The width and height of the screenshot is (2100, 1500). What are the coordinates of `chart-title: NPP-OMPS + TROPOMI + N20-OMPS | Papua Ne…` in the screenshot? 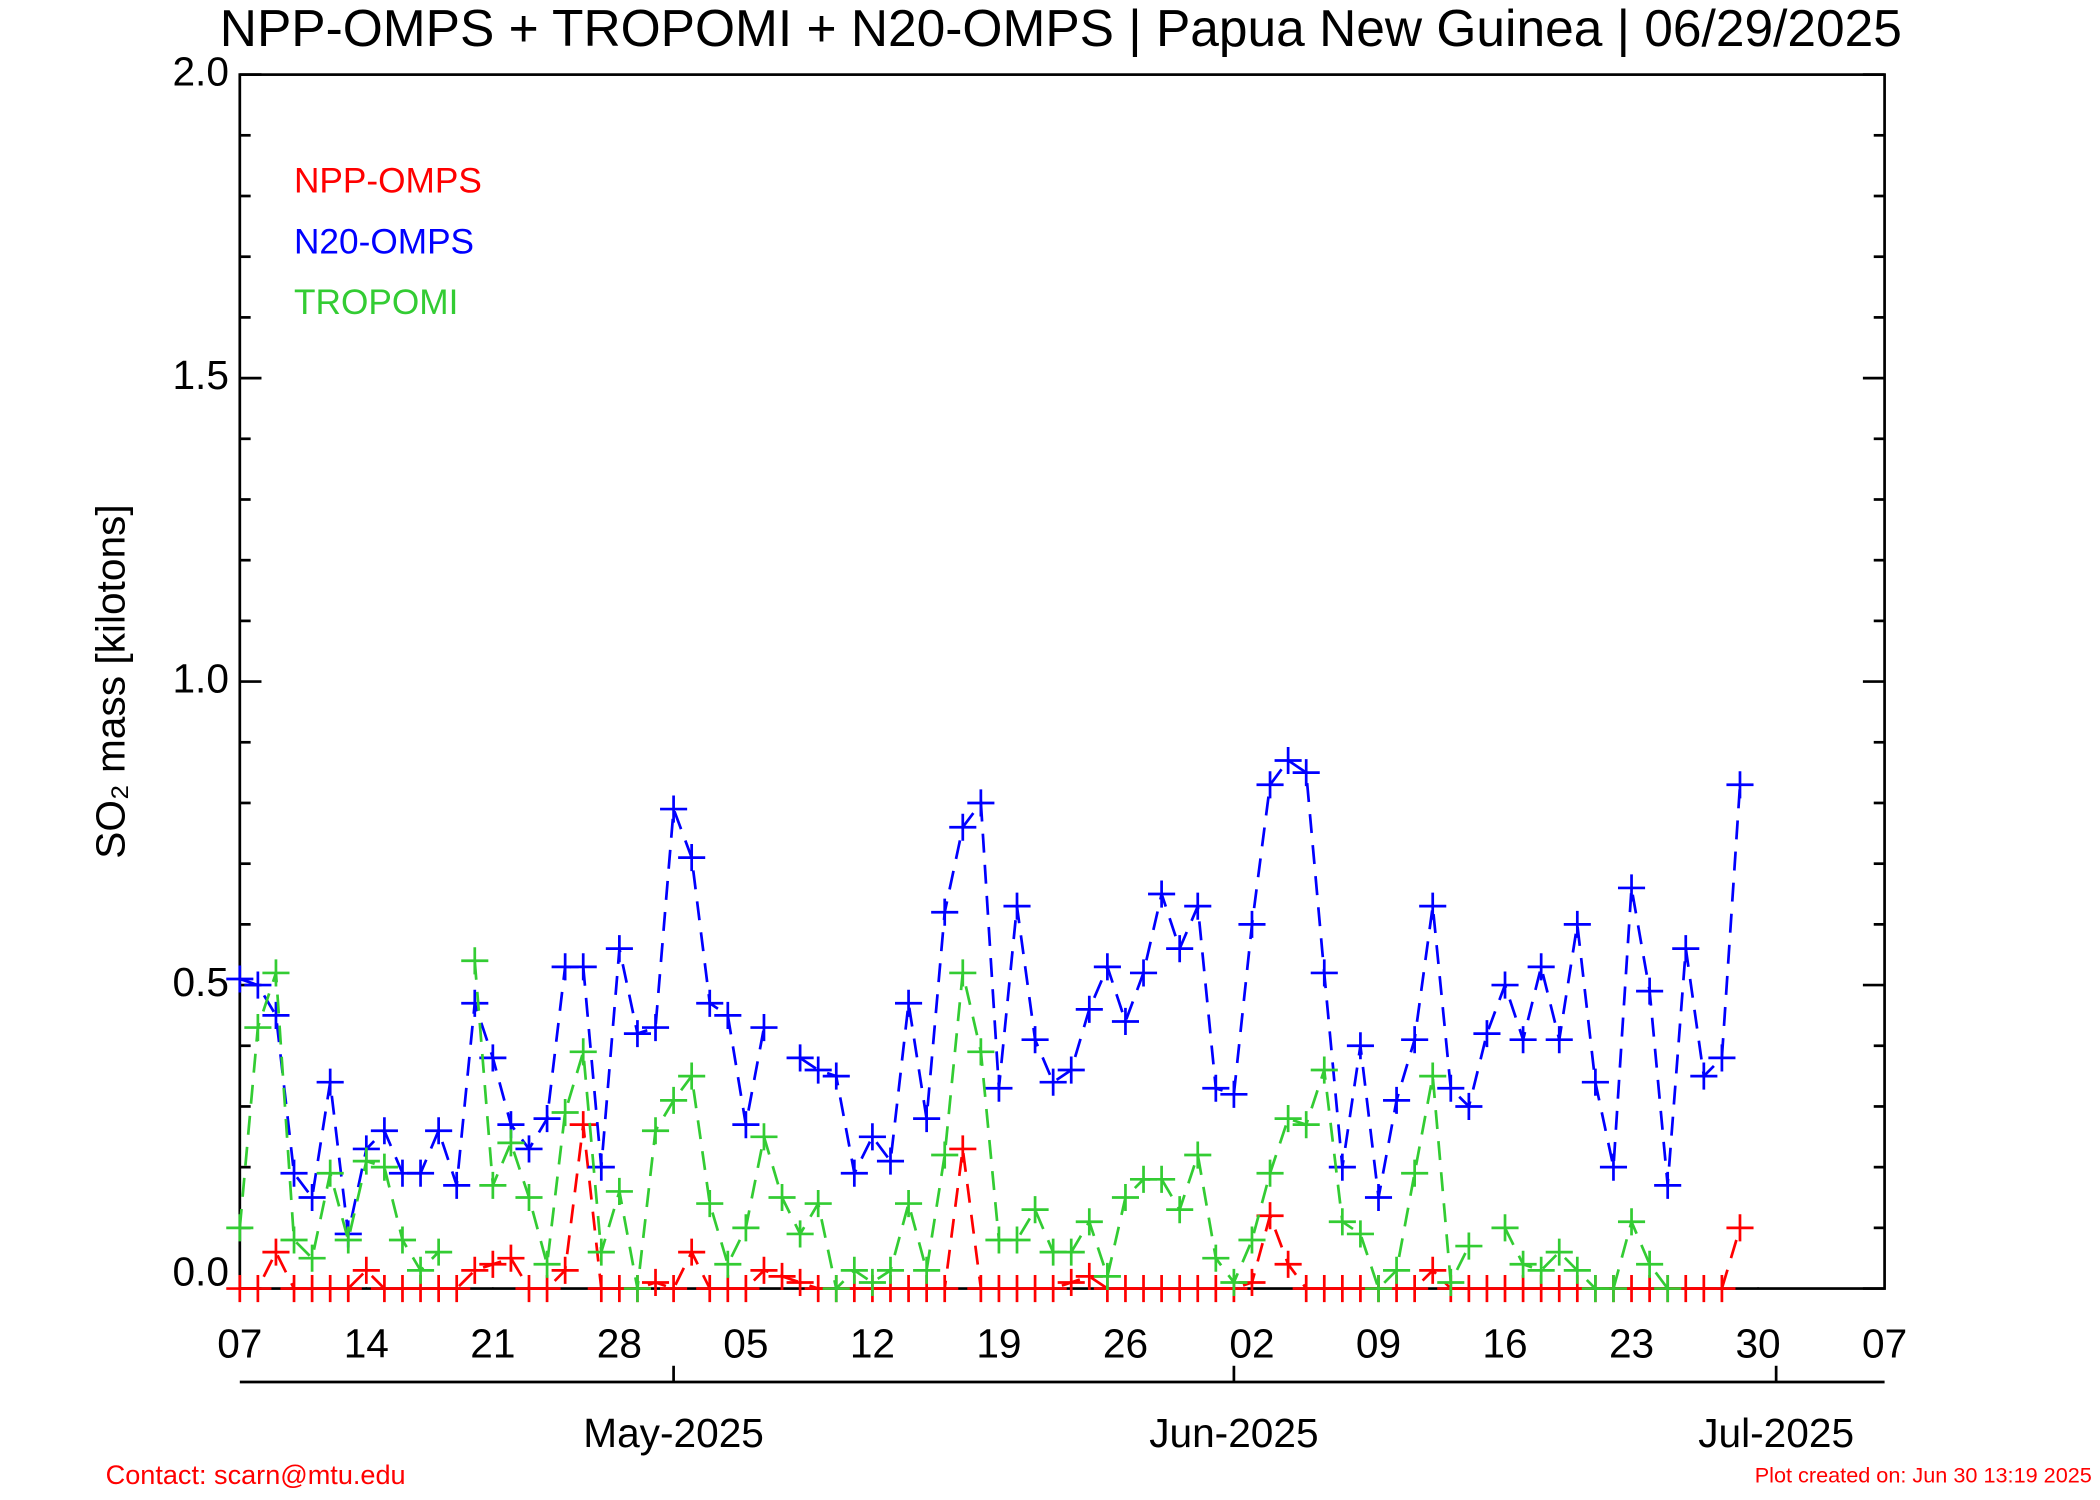 It's located at (1061, 28).